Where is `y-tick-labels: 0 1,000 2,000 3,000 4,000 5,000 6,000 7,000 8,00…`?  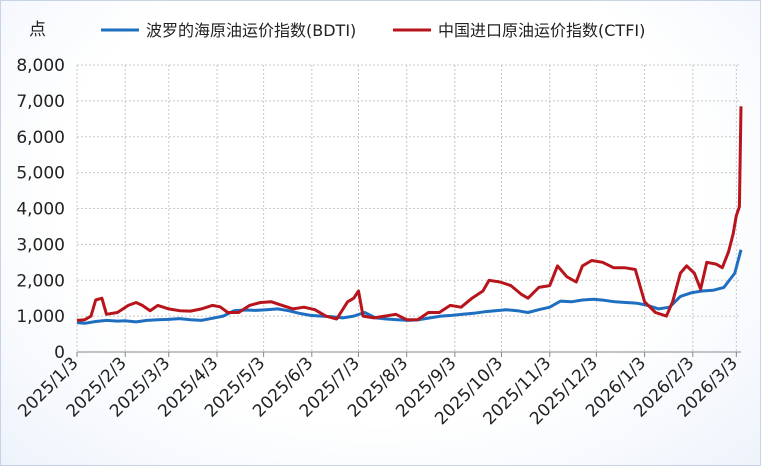
y-tick-labels: 0 1,000 2,000 3,000 4,000 5,000 6,000 7,000 8,00… is located at coordinates (40, 209).